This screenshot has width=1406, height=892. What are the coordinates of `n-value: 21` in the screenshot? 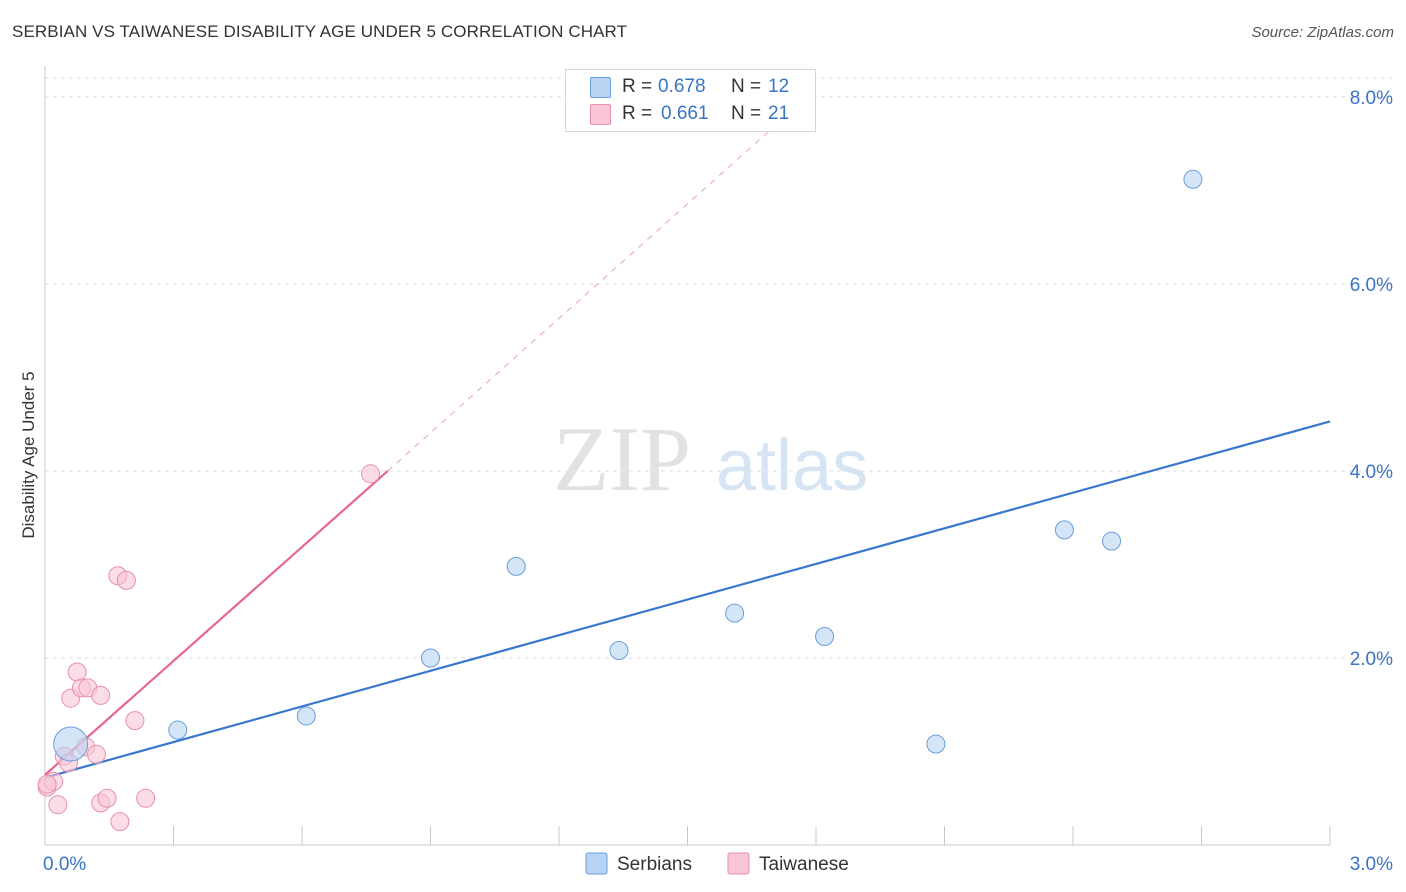 It's located at (779, 113).